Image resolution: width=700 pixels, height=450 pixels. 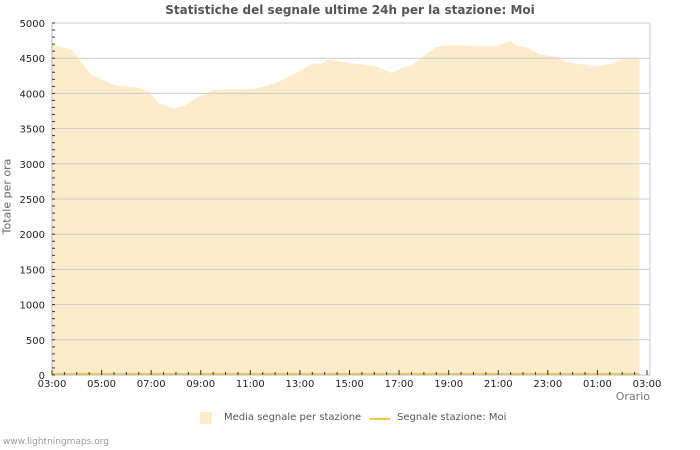 I want to click on legend-line-label: Segnale stazione: Moi, so click(x=452, y=417).